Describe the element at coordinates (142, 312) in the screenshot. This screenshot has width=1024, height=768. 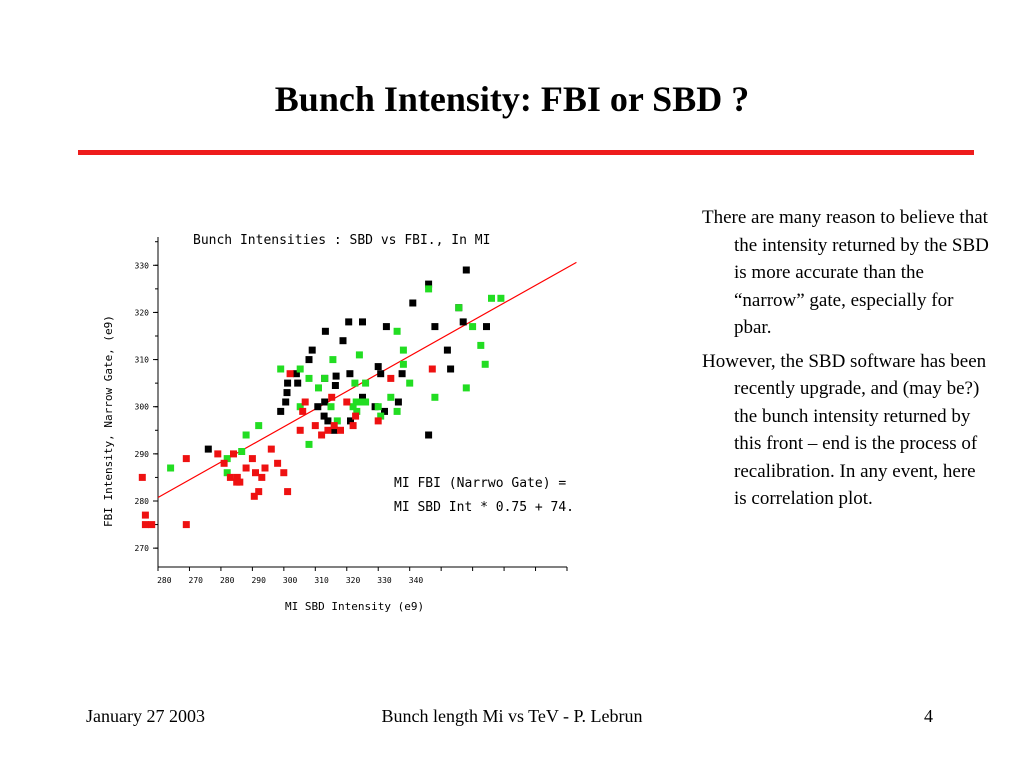
I see `y-tick-label: 320` at that location.